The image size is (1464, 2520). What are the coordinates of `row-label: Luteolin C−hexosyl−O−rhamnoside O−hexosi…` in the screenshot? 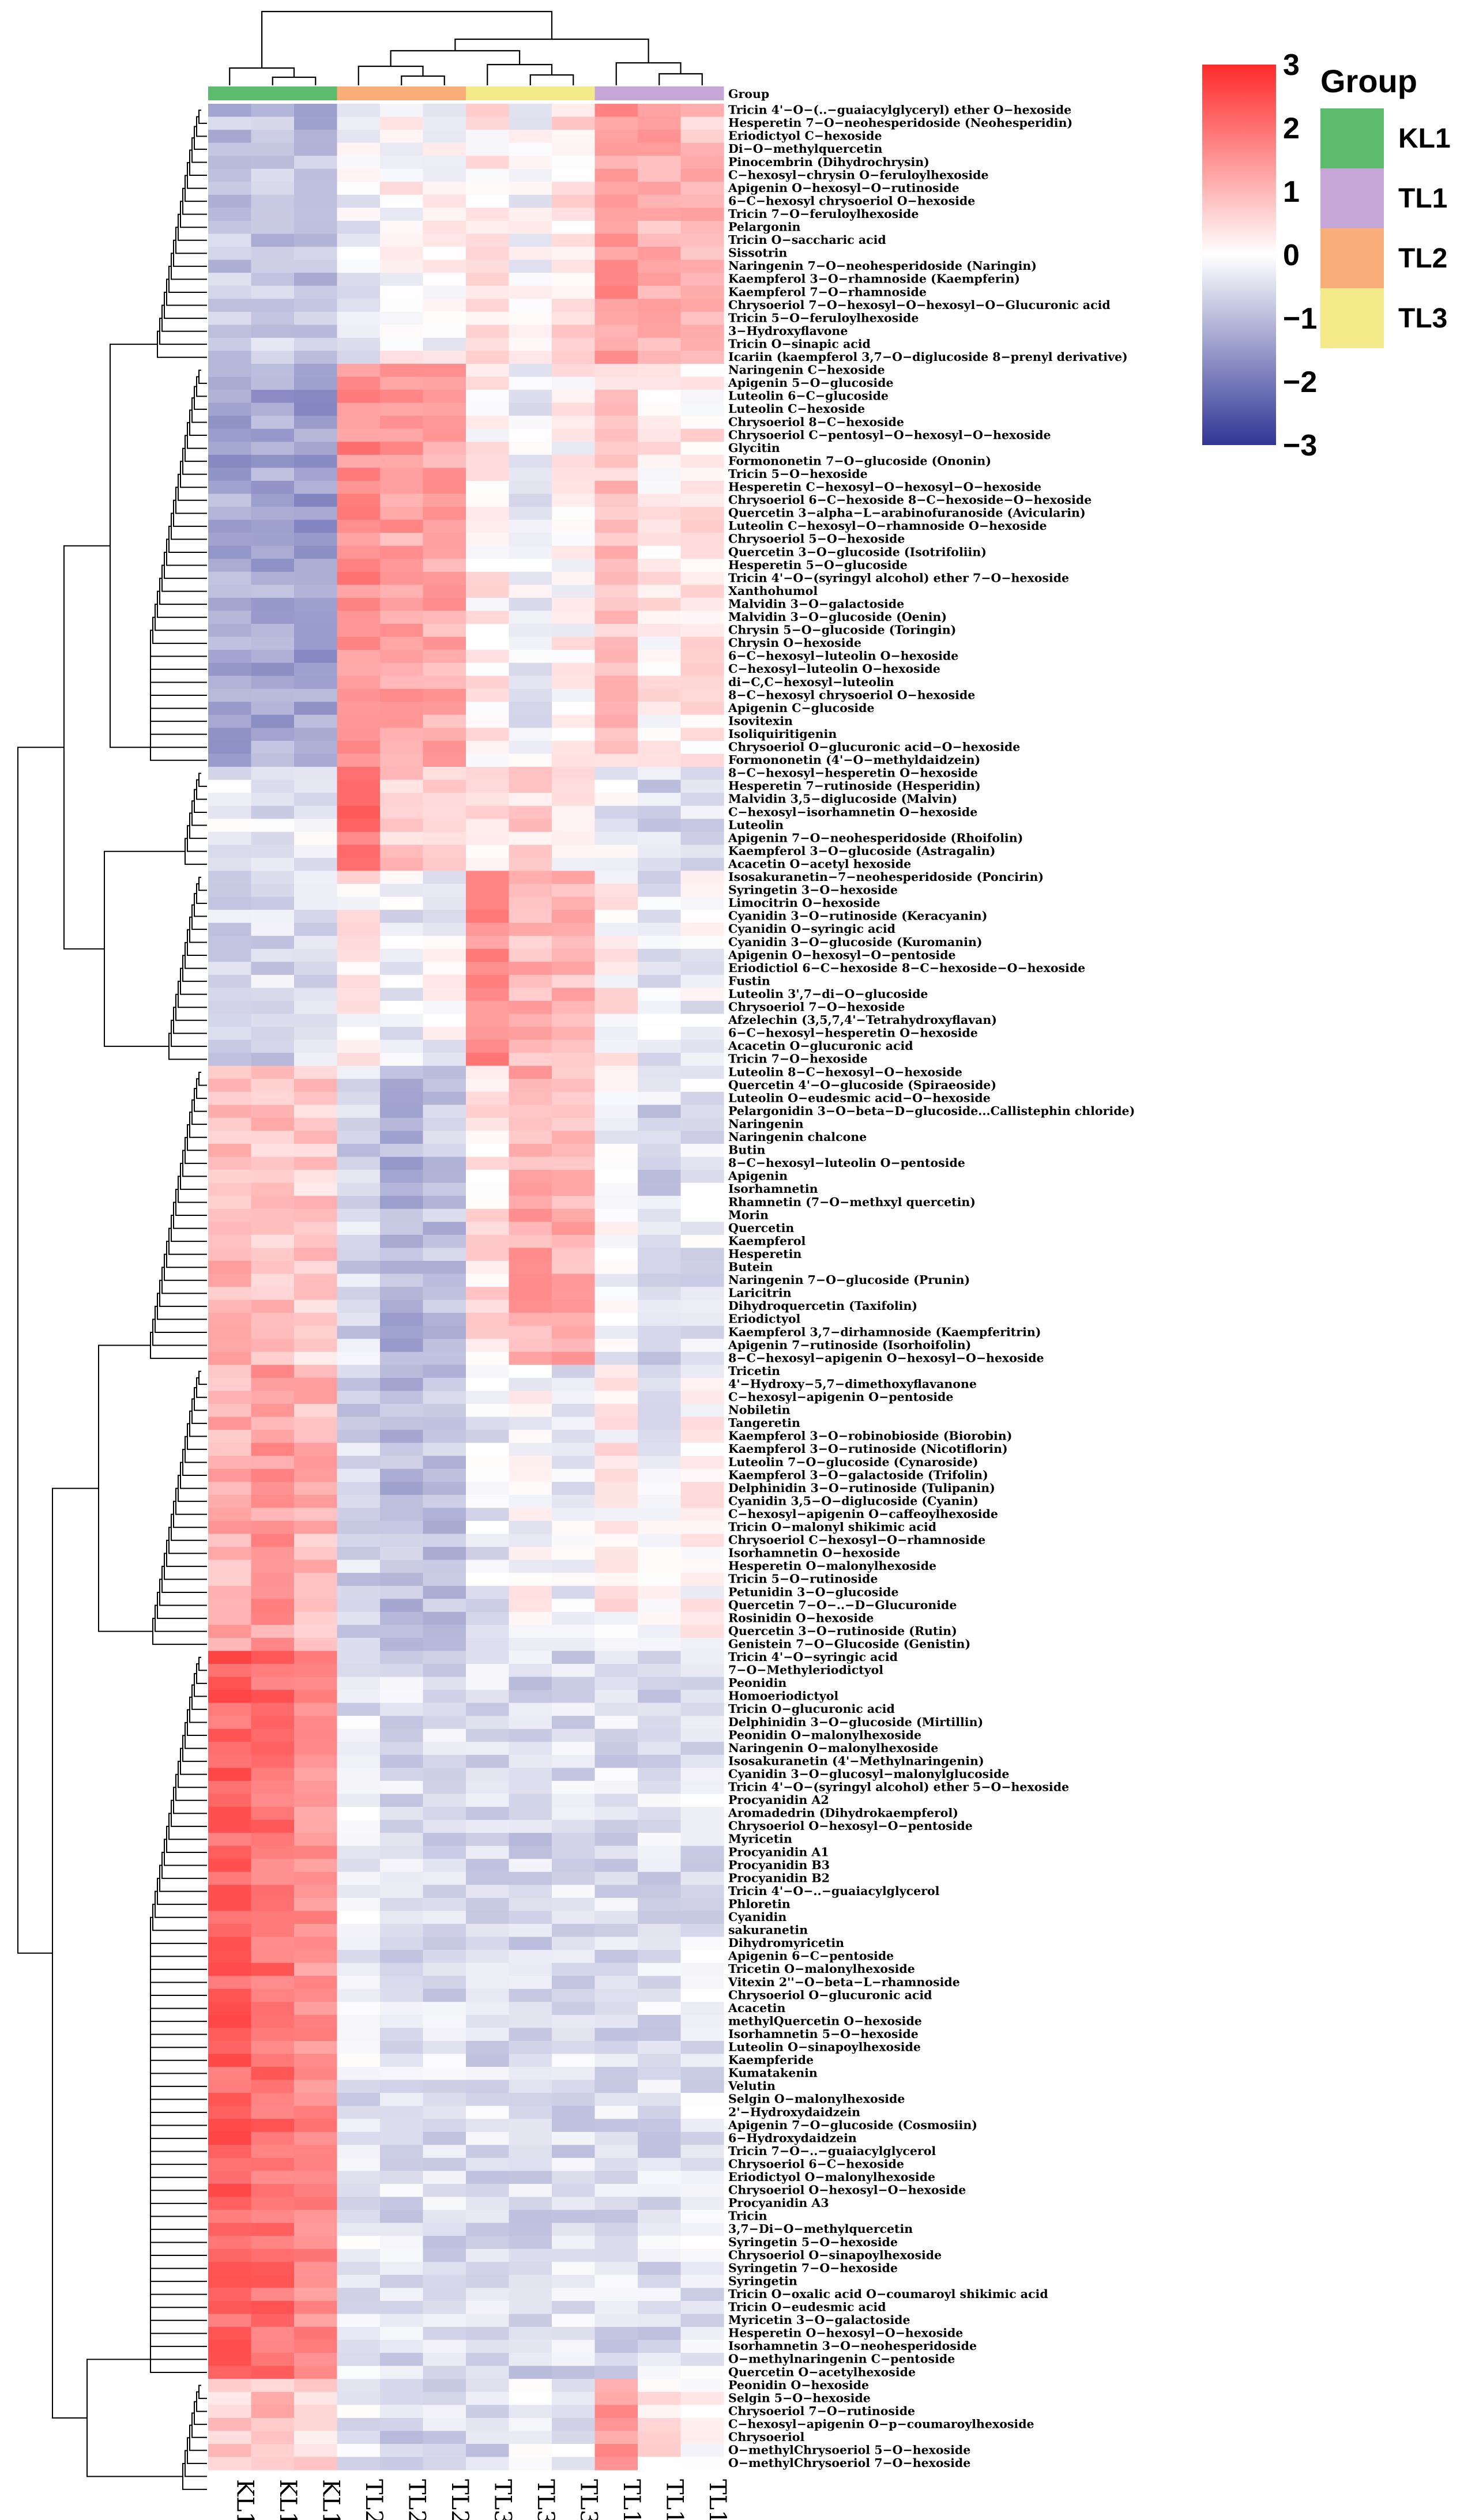 It's located at (887, 526).